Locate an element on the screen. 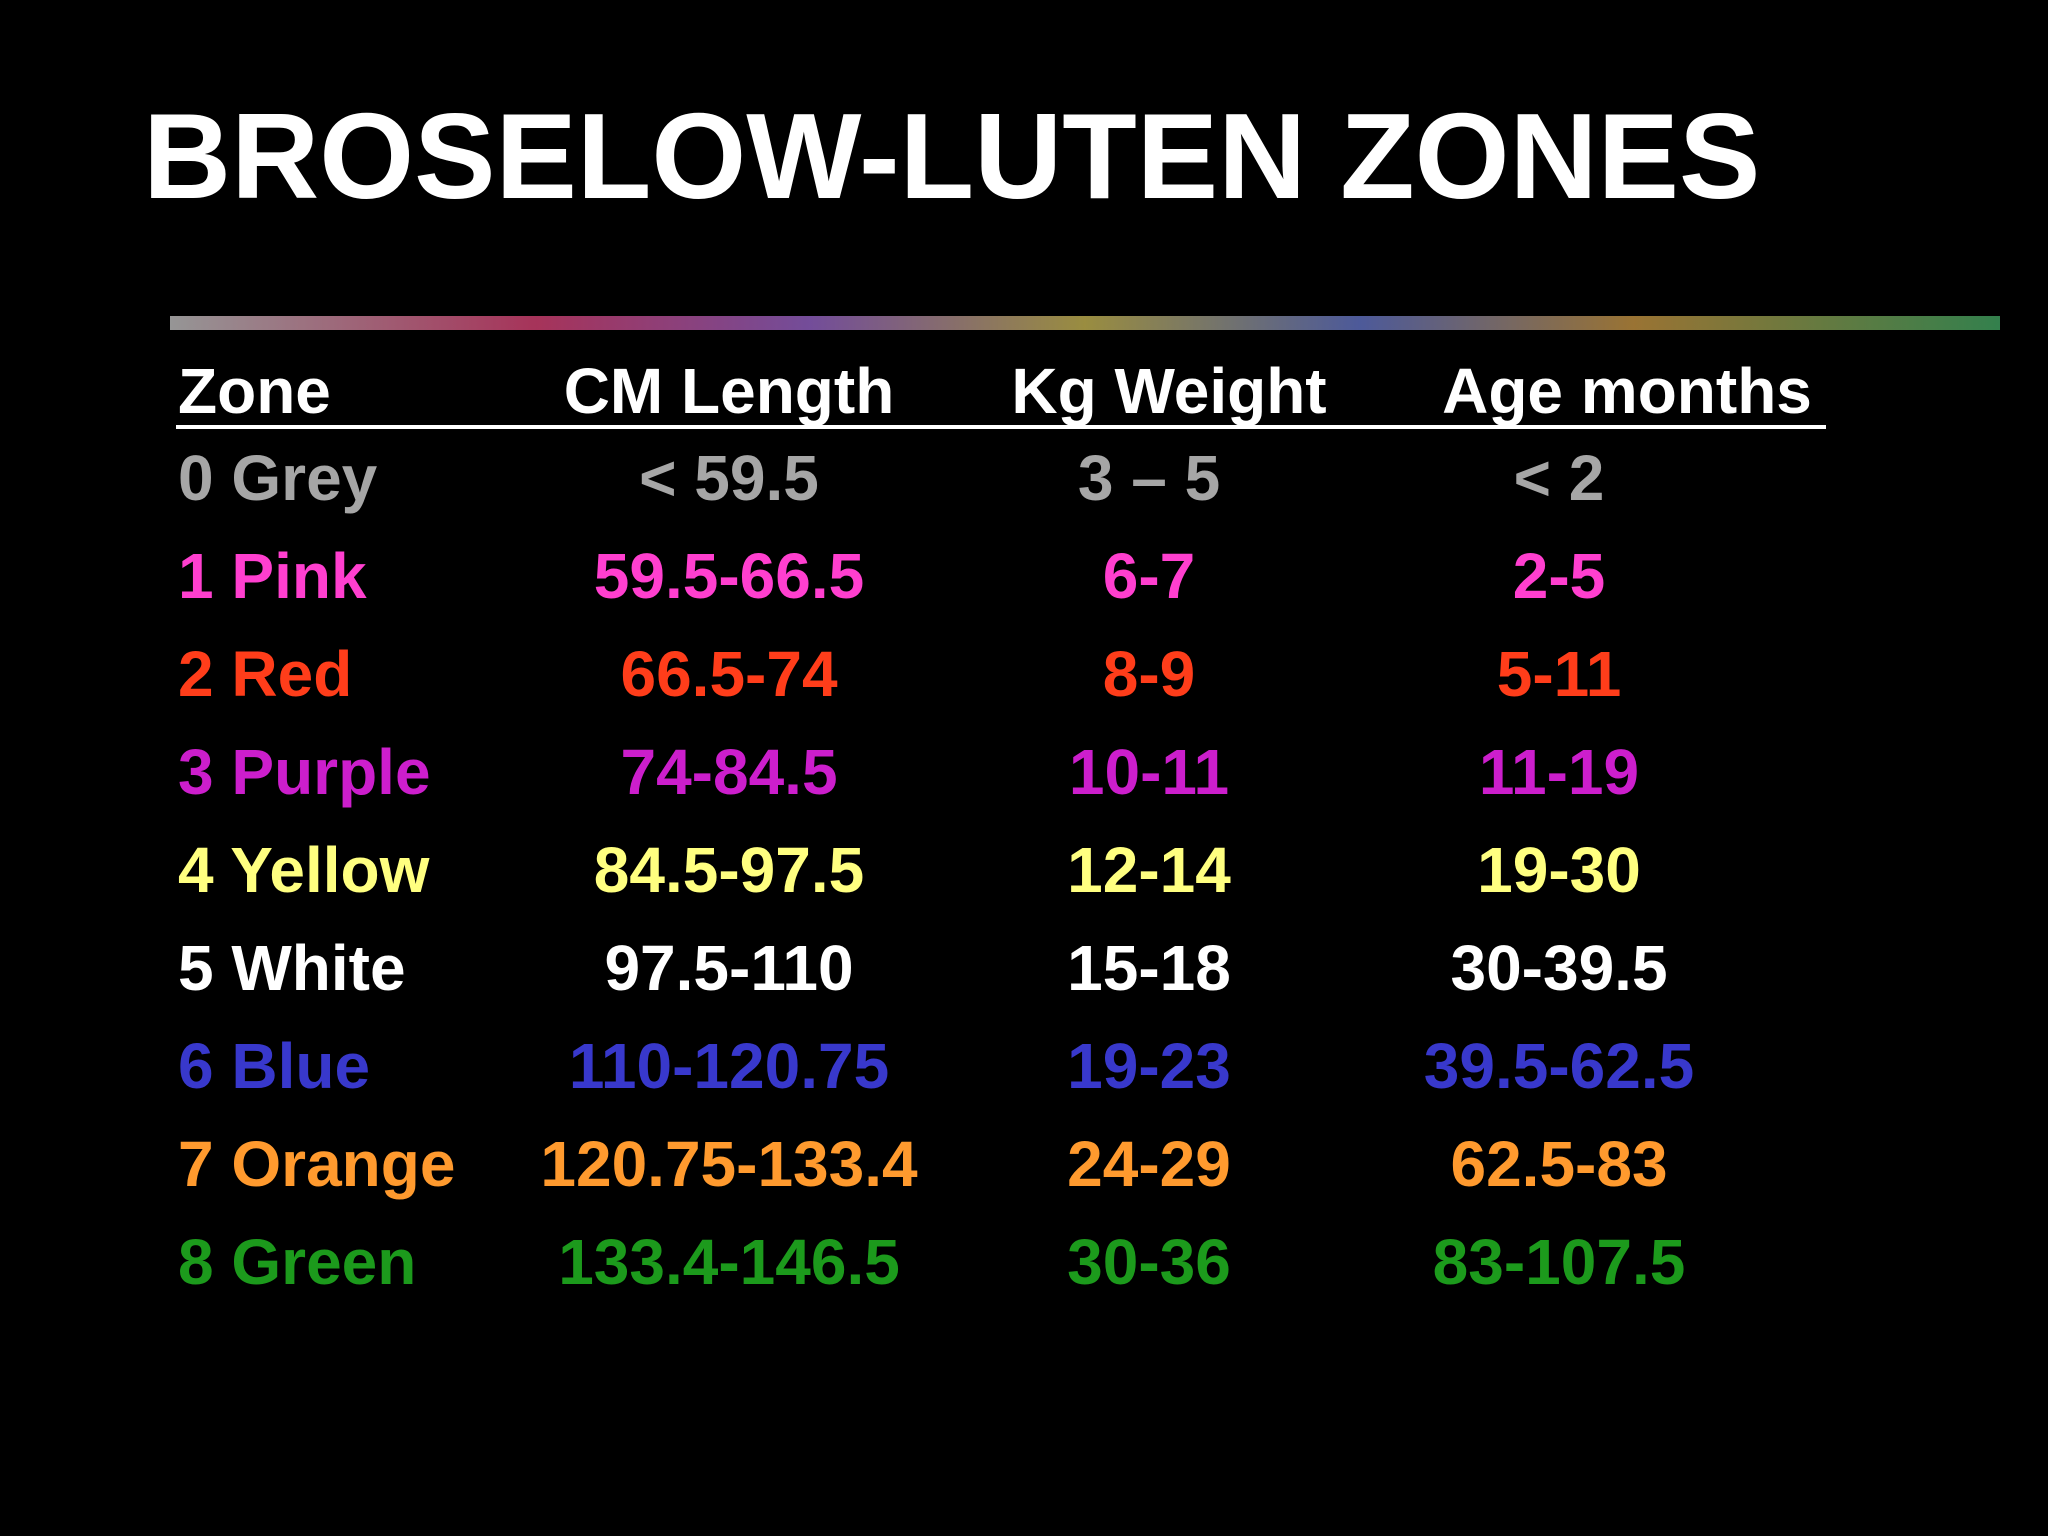  table-cell: 19-30 is located at coordinates (1559, 870).